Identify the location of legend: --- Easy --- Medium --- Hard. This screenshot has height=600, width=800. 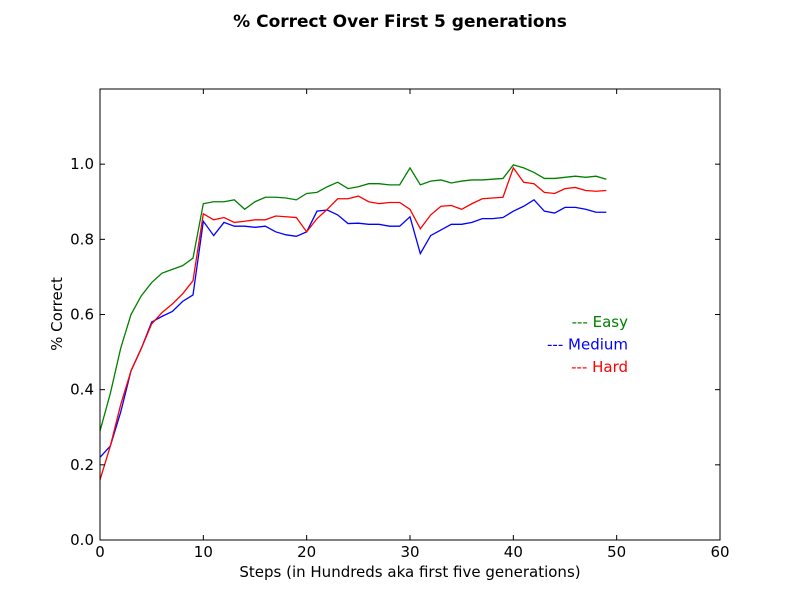
(587, 344).